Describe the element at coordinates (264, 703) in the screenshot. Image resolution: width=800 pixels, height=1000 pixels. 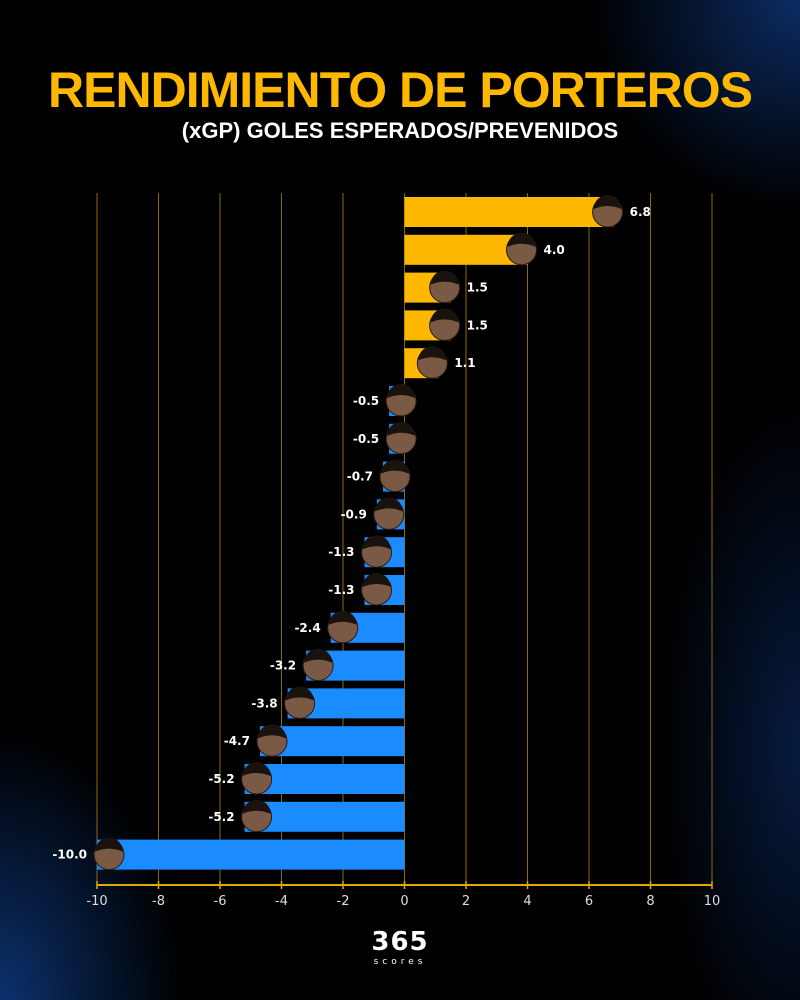
I see `data-label: -3.8` at that location.